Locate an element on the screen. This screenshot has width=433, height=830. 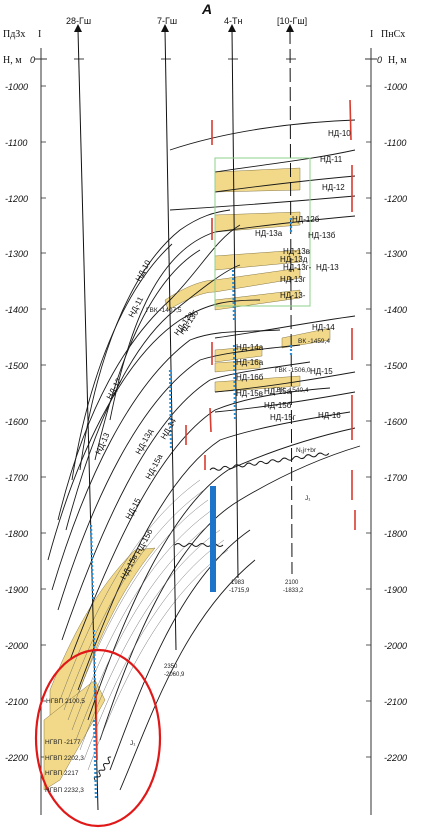
well-td-abs-7-gsh: -2060,9 is located at coordinates (174, 675).